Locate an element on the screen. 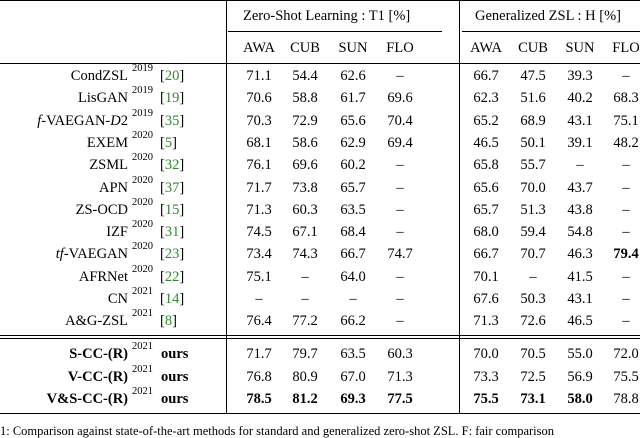 The width and height of the screenshot is (640, 438). reference-number: 31 is located at coordinates (172, 232).